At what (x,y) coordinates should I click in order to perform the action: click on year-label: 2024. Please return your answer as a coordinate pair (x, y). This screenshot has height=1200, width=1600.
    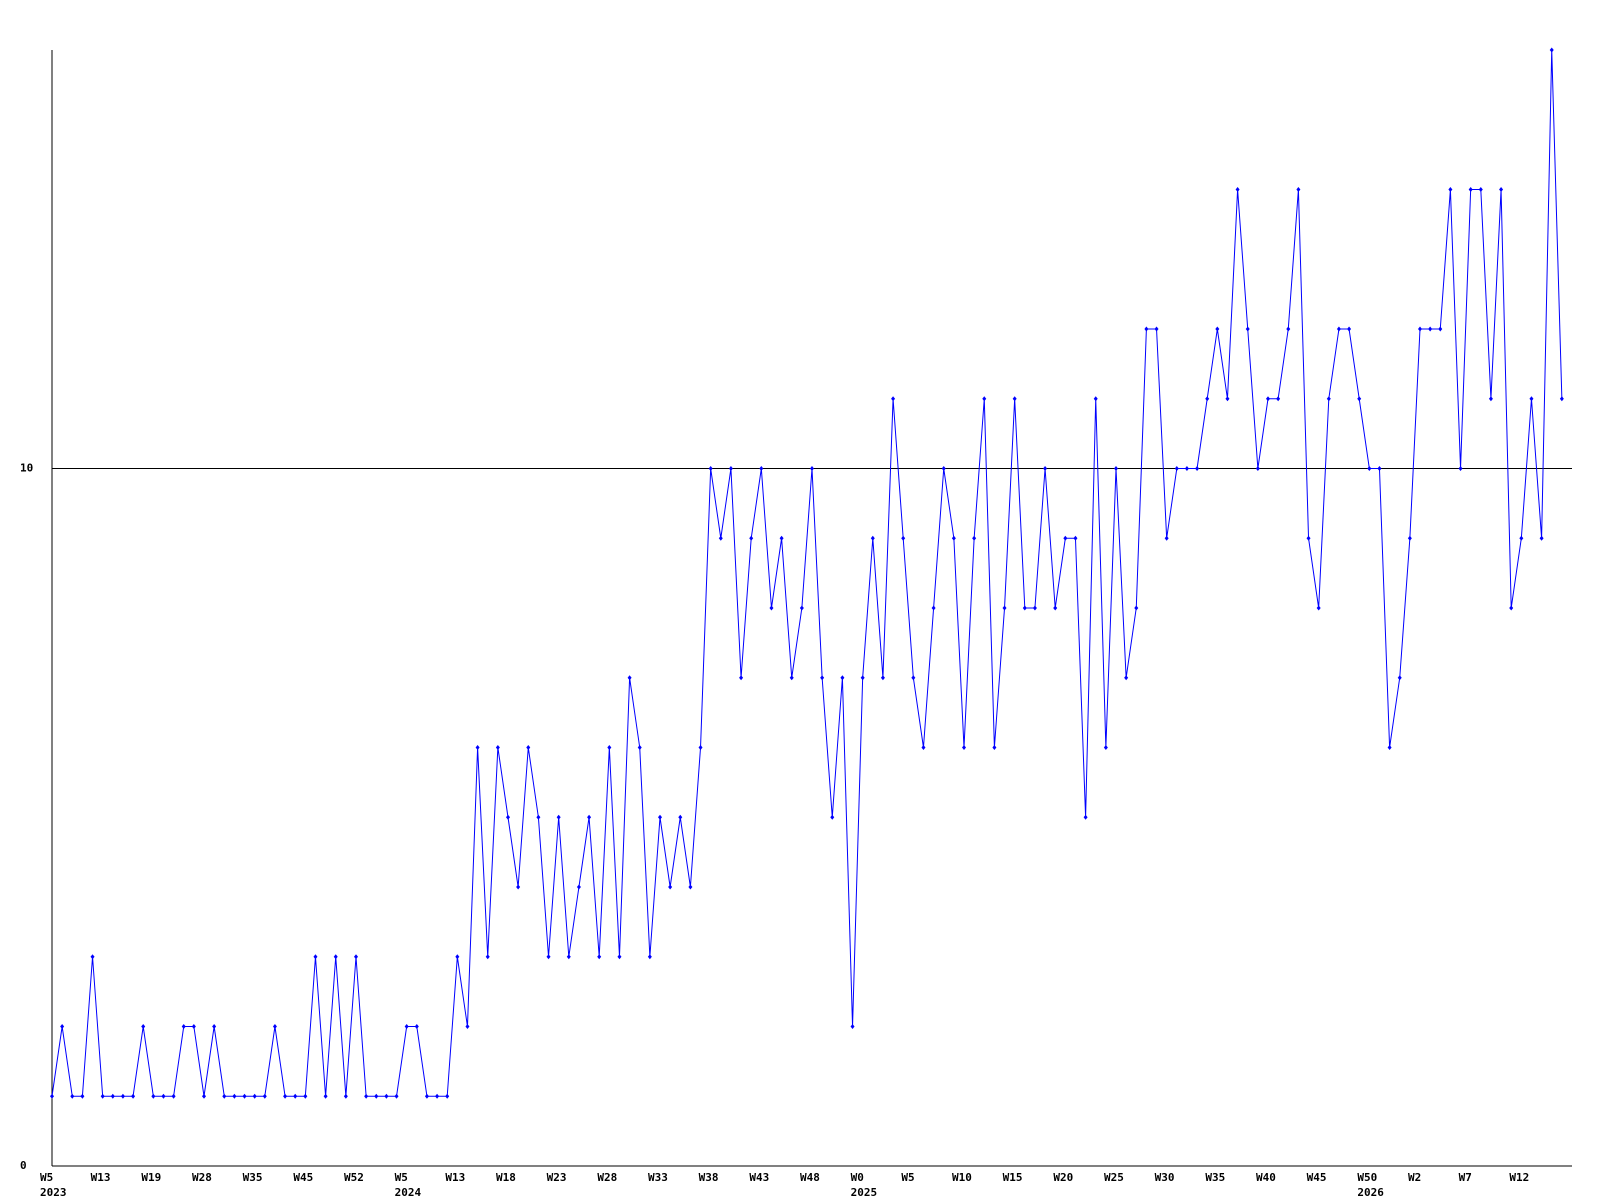
    Looking at the image, I should click on (408, 1192).